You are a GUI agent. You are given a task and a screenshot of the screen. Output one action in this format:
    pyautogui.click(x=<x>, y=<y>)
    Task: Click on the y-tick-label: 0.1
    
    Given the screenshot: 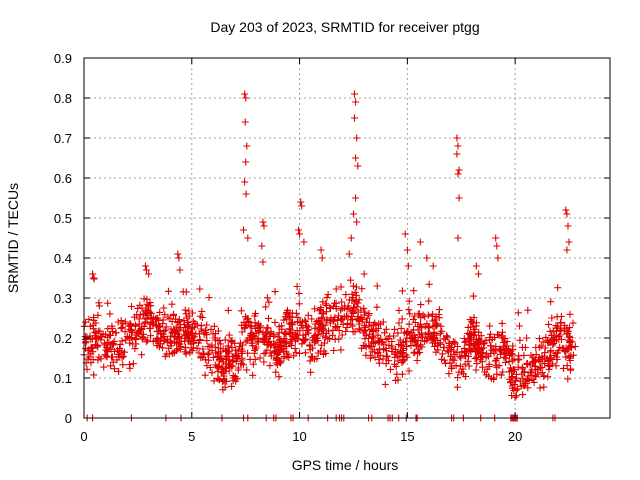 What is the action you would take?
    pyautogui.click(x=63, y=378)
    